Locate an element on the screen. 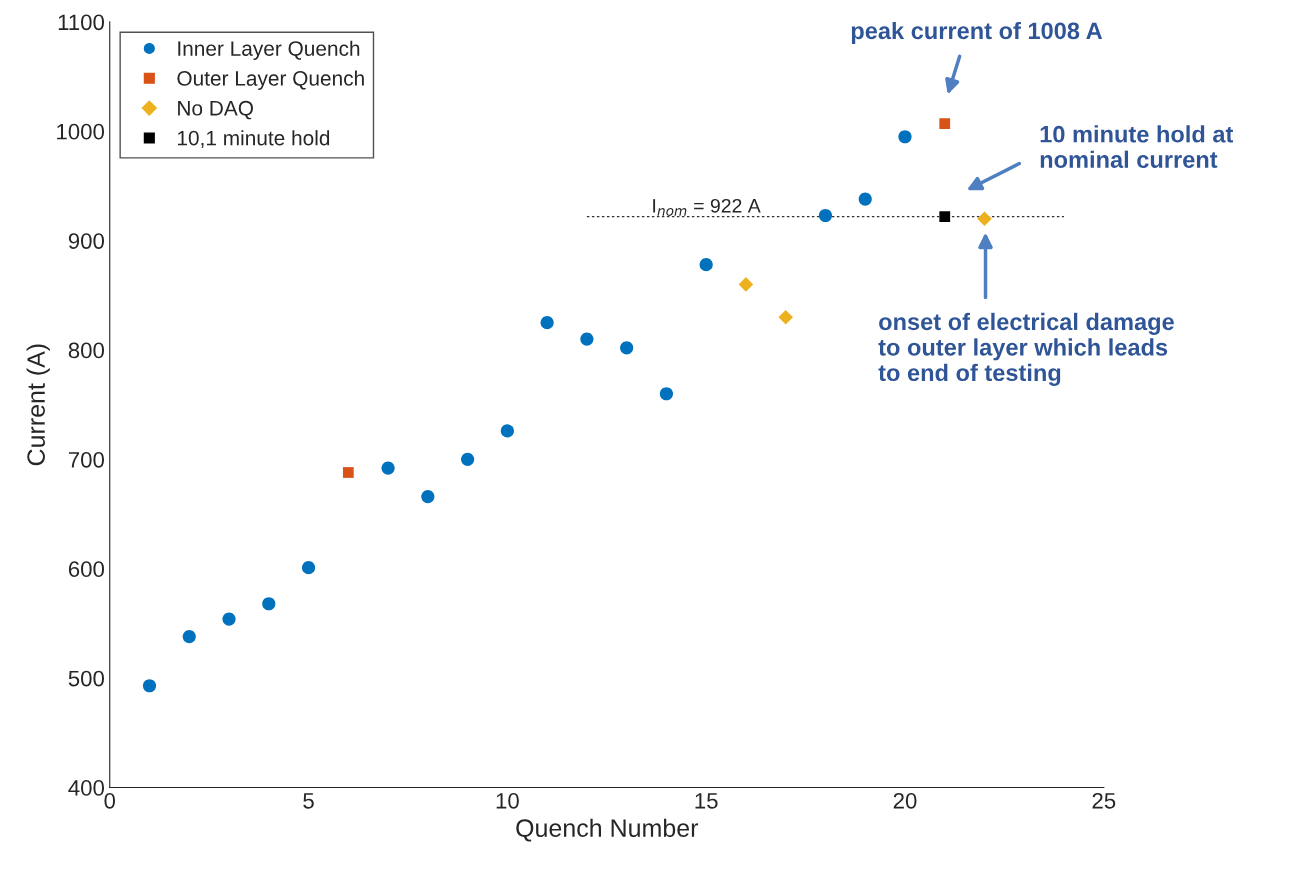 This screenshot has width=1291, height=875. x-tick-label: 0 is located at coordinates (110, 800).